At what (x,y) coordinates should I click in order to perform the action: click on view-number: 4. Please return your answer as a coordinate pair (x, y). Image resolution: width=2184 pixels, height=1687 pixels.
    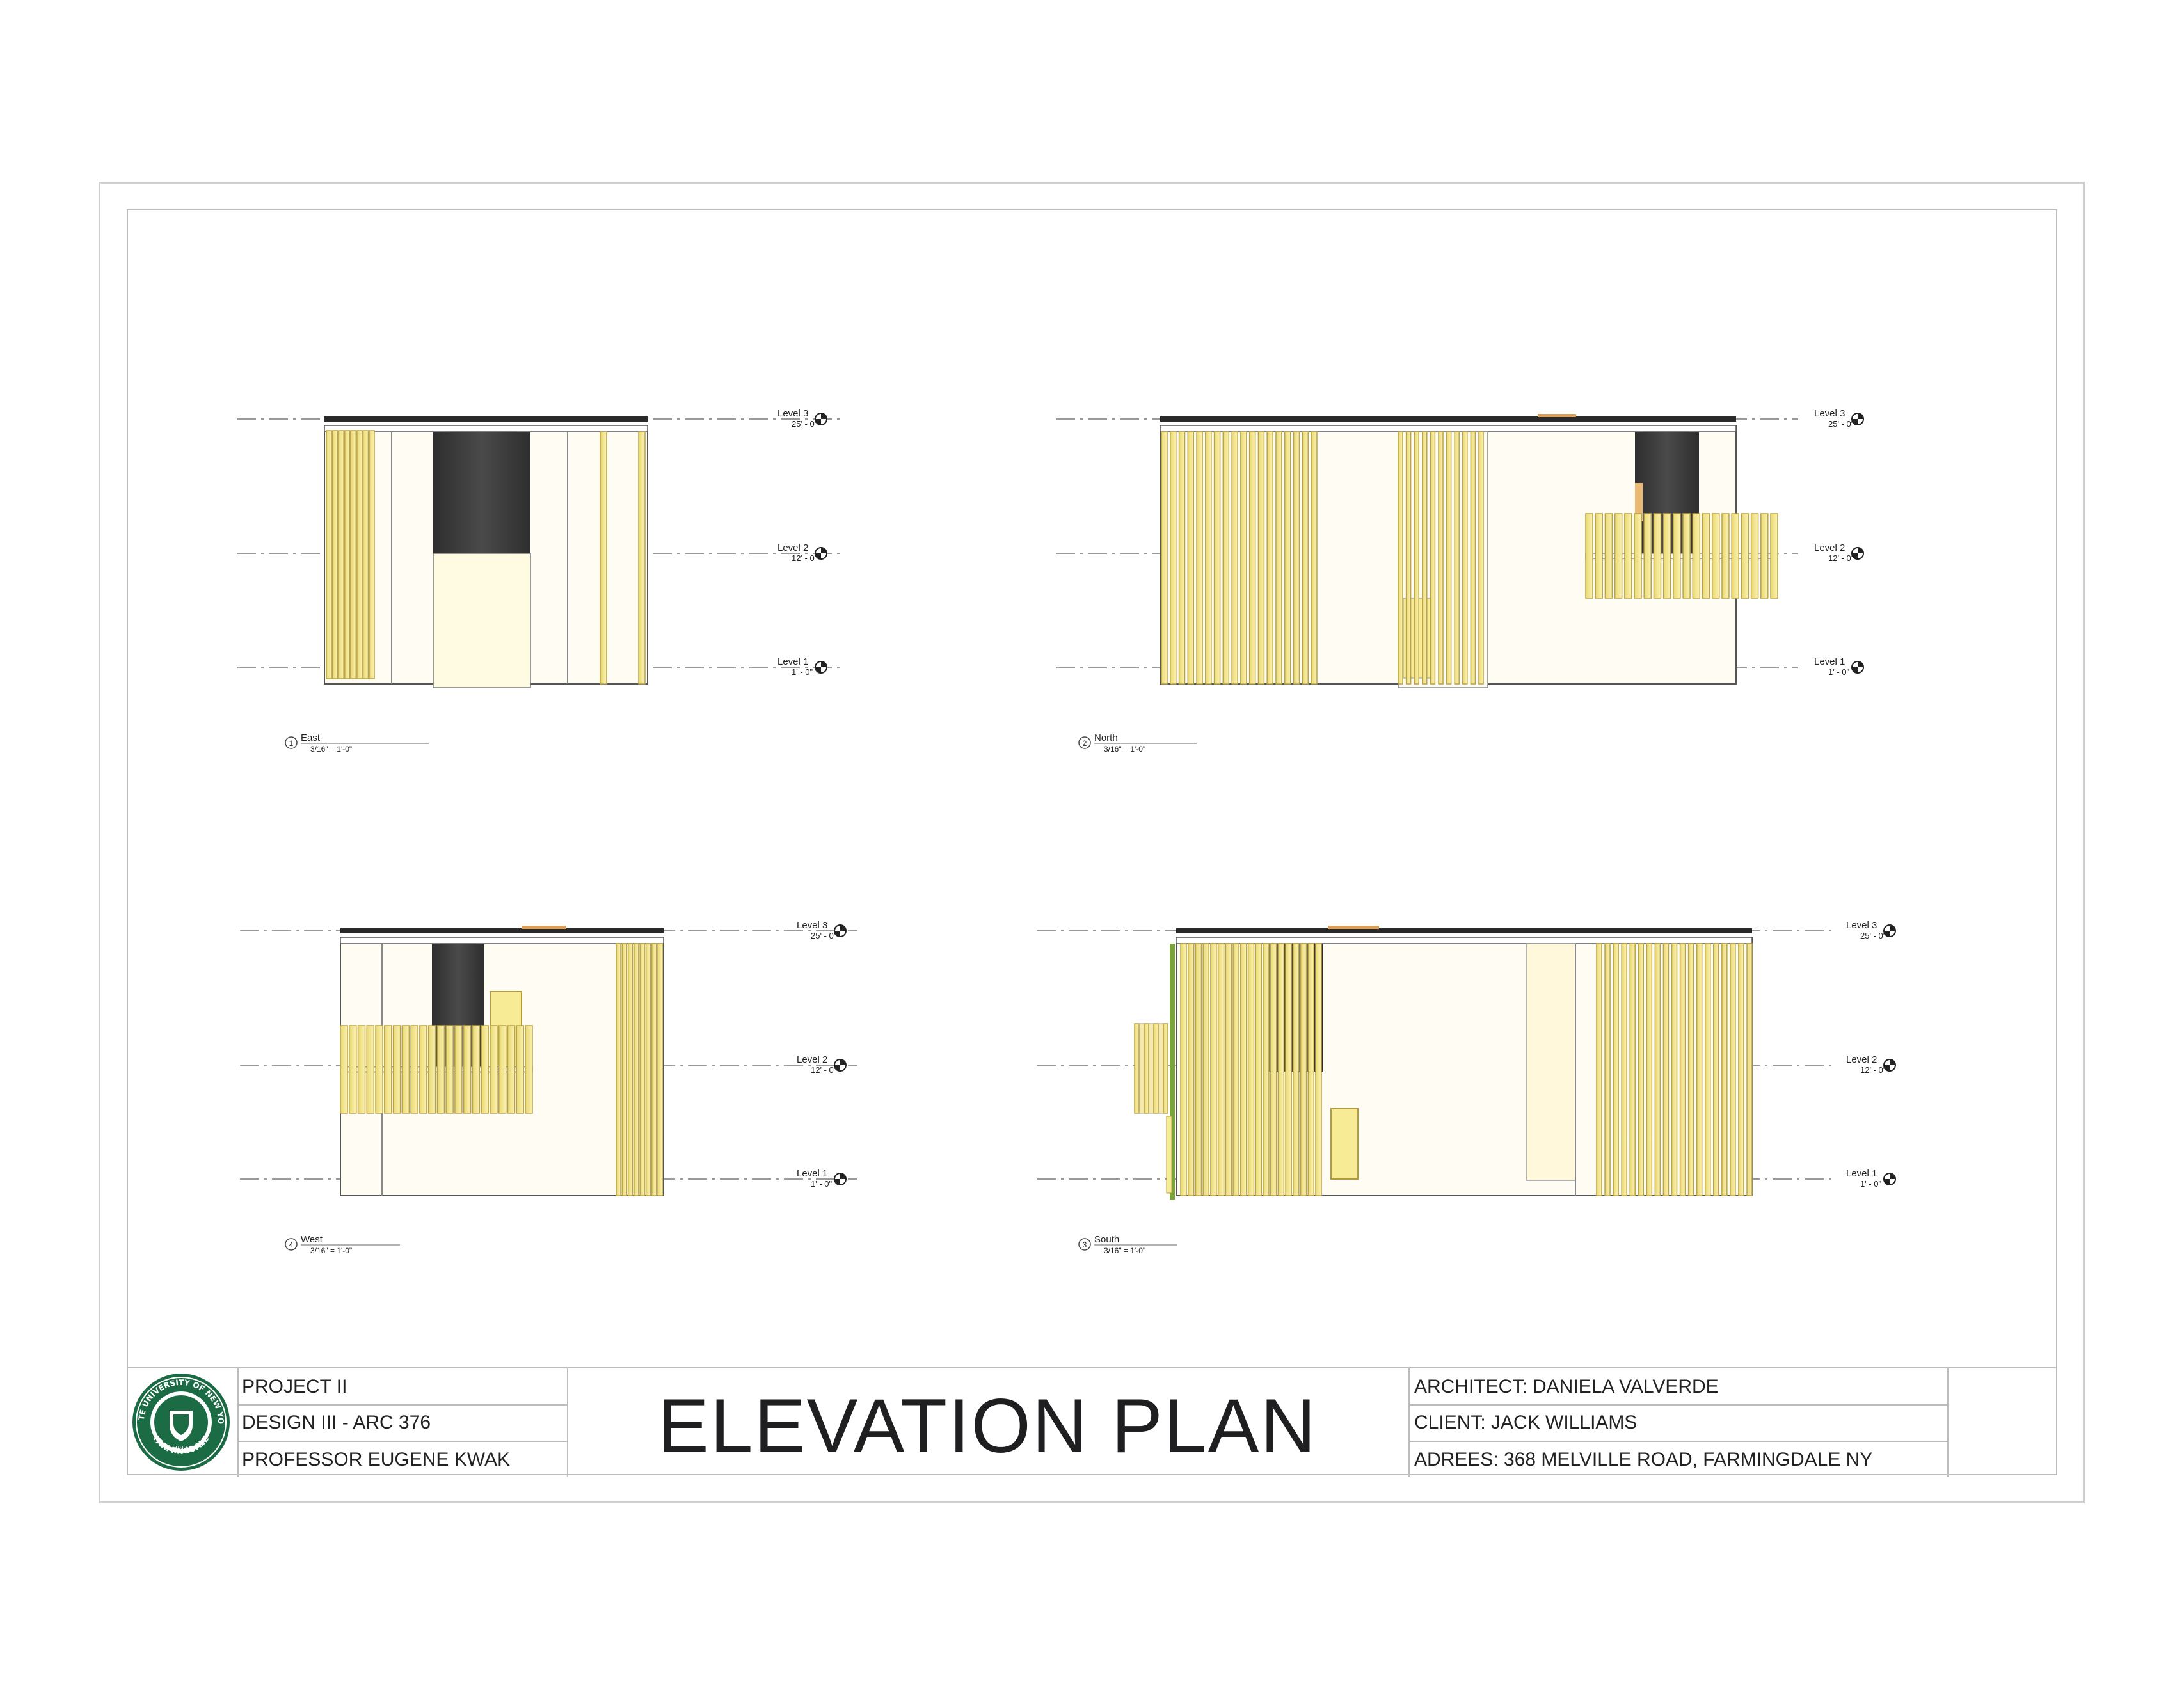
    Looking at the image, I should click on (291, 1244).